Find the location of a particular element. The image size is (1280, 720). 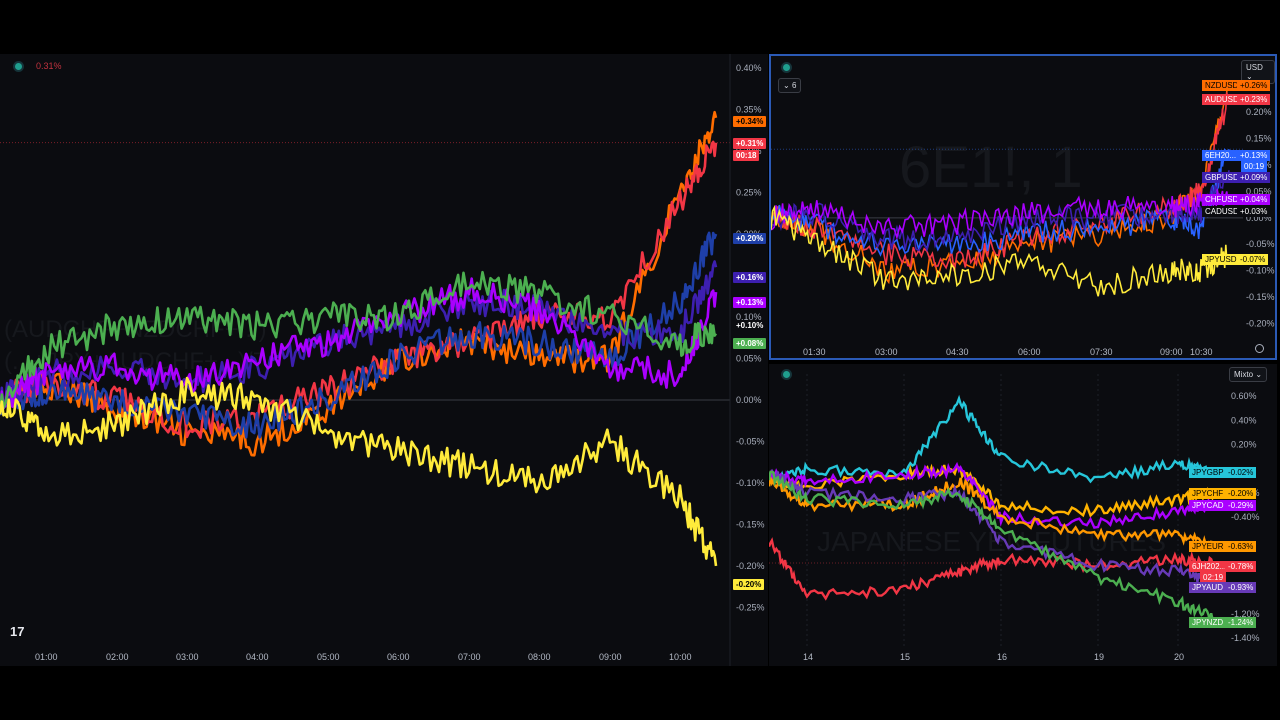

price-tag: +0.16% is located at coordinates (750, 277).